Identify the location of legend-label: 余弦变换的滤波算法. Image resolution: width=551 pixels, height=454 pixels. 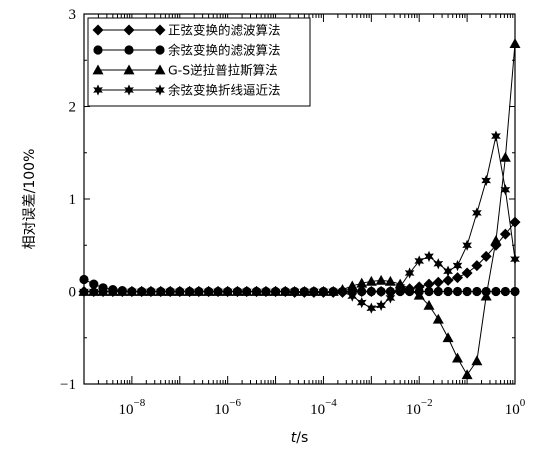
(224, 50).